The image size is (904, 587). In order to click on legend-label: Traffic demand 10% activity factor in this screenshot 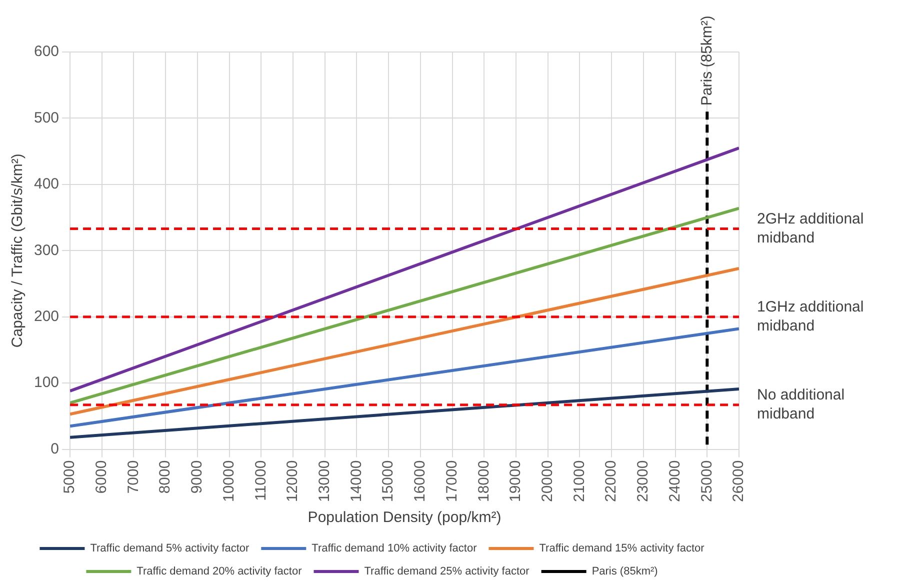, I will do `click(395, 548)`.